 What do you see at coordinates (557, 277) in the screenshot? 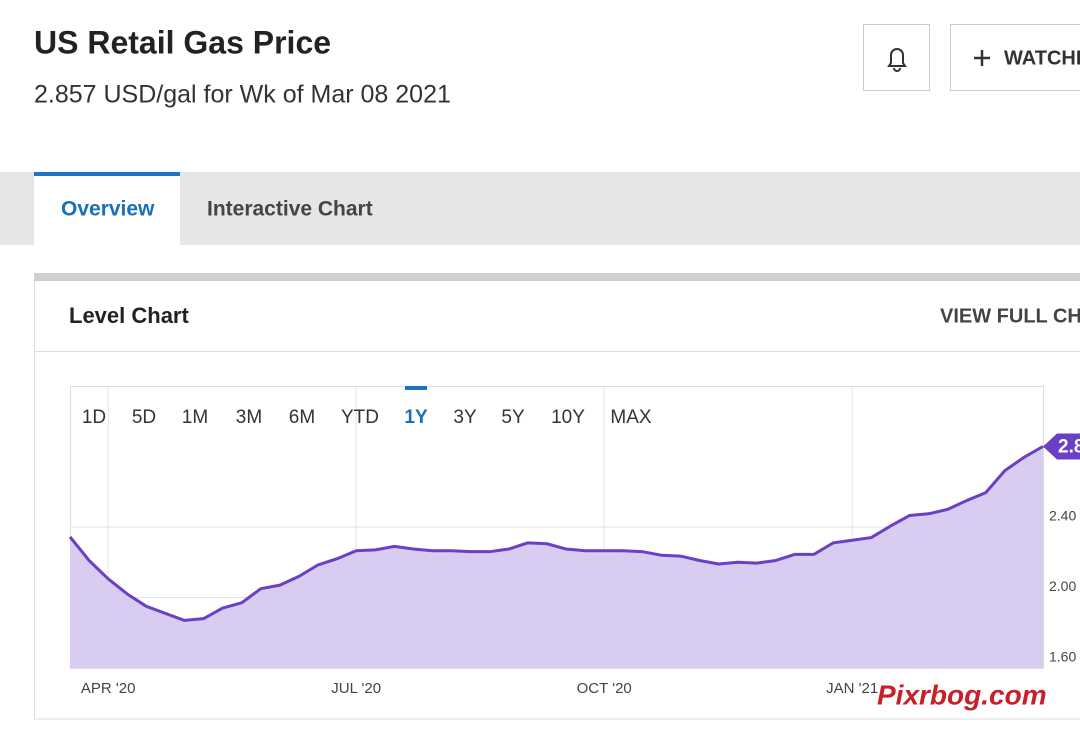
I see `card-top-border` at bounding box center [557, 277].